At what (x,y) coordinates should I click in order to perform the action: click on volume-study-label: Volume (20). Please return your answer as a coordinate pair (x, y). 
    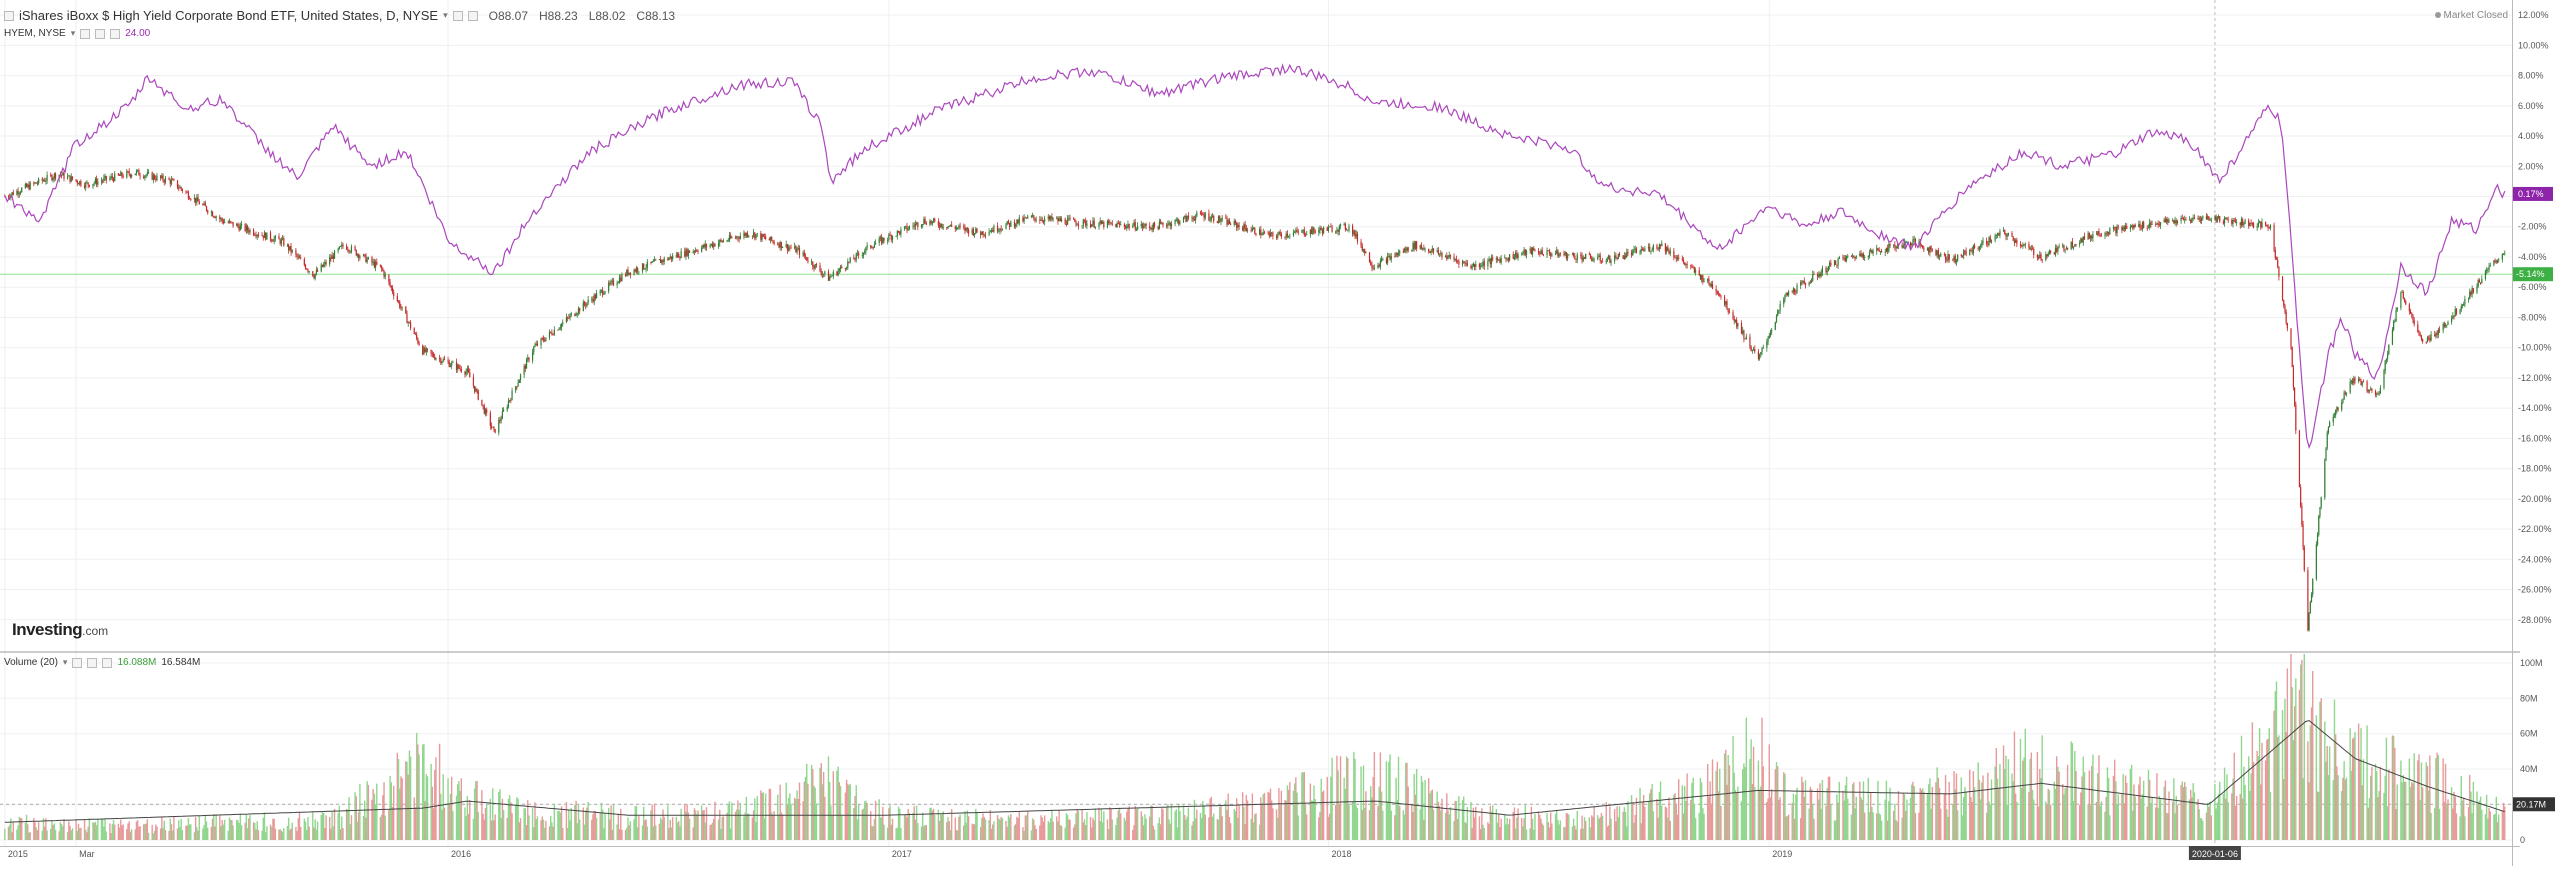
    Looking at the image, I should click on (31, 662).